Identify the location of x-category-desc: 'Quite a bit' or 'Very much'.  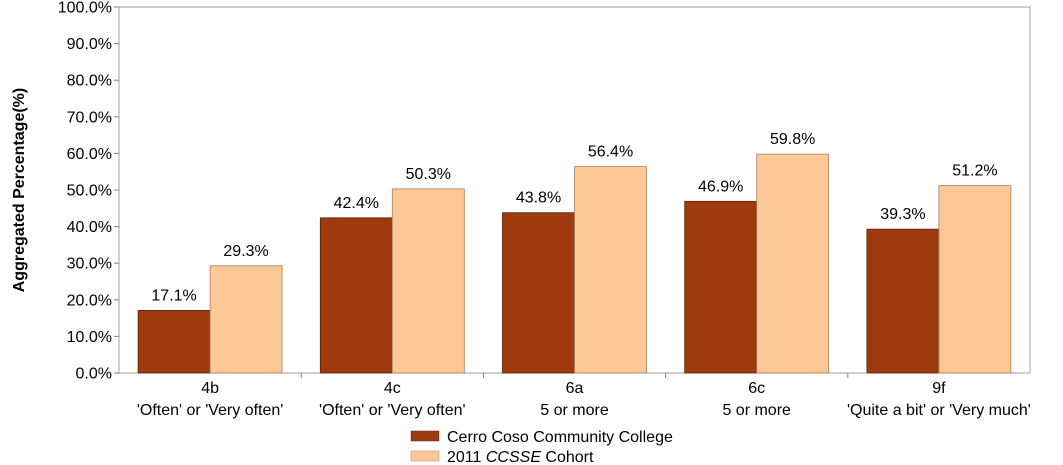
(939, 410).